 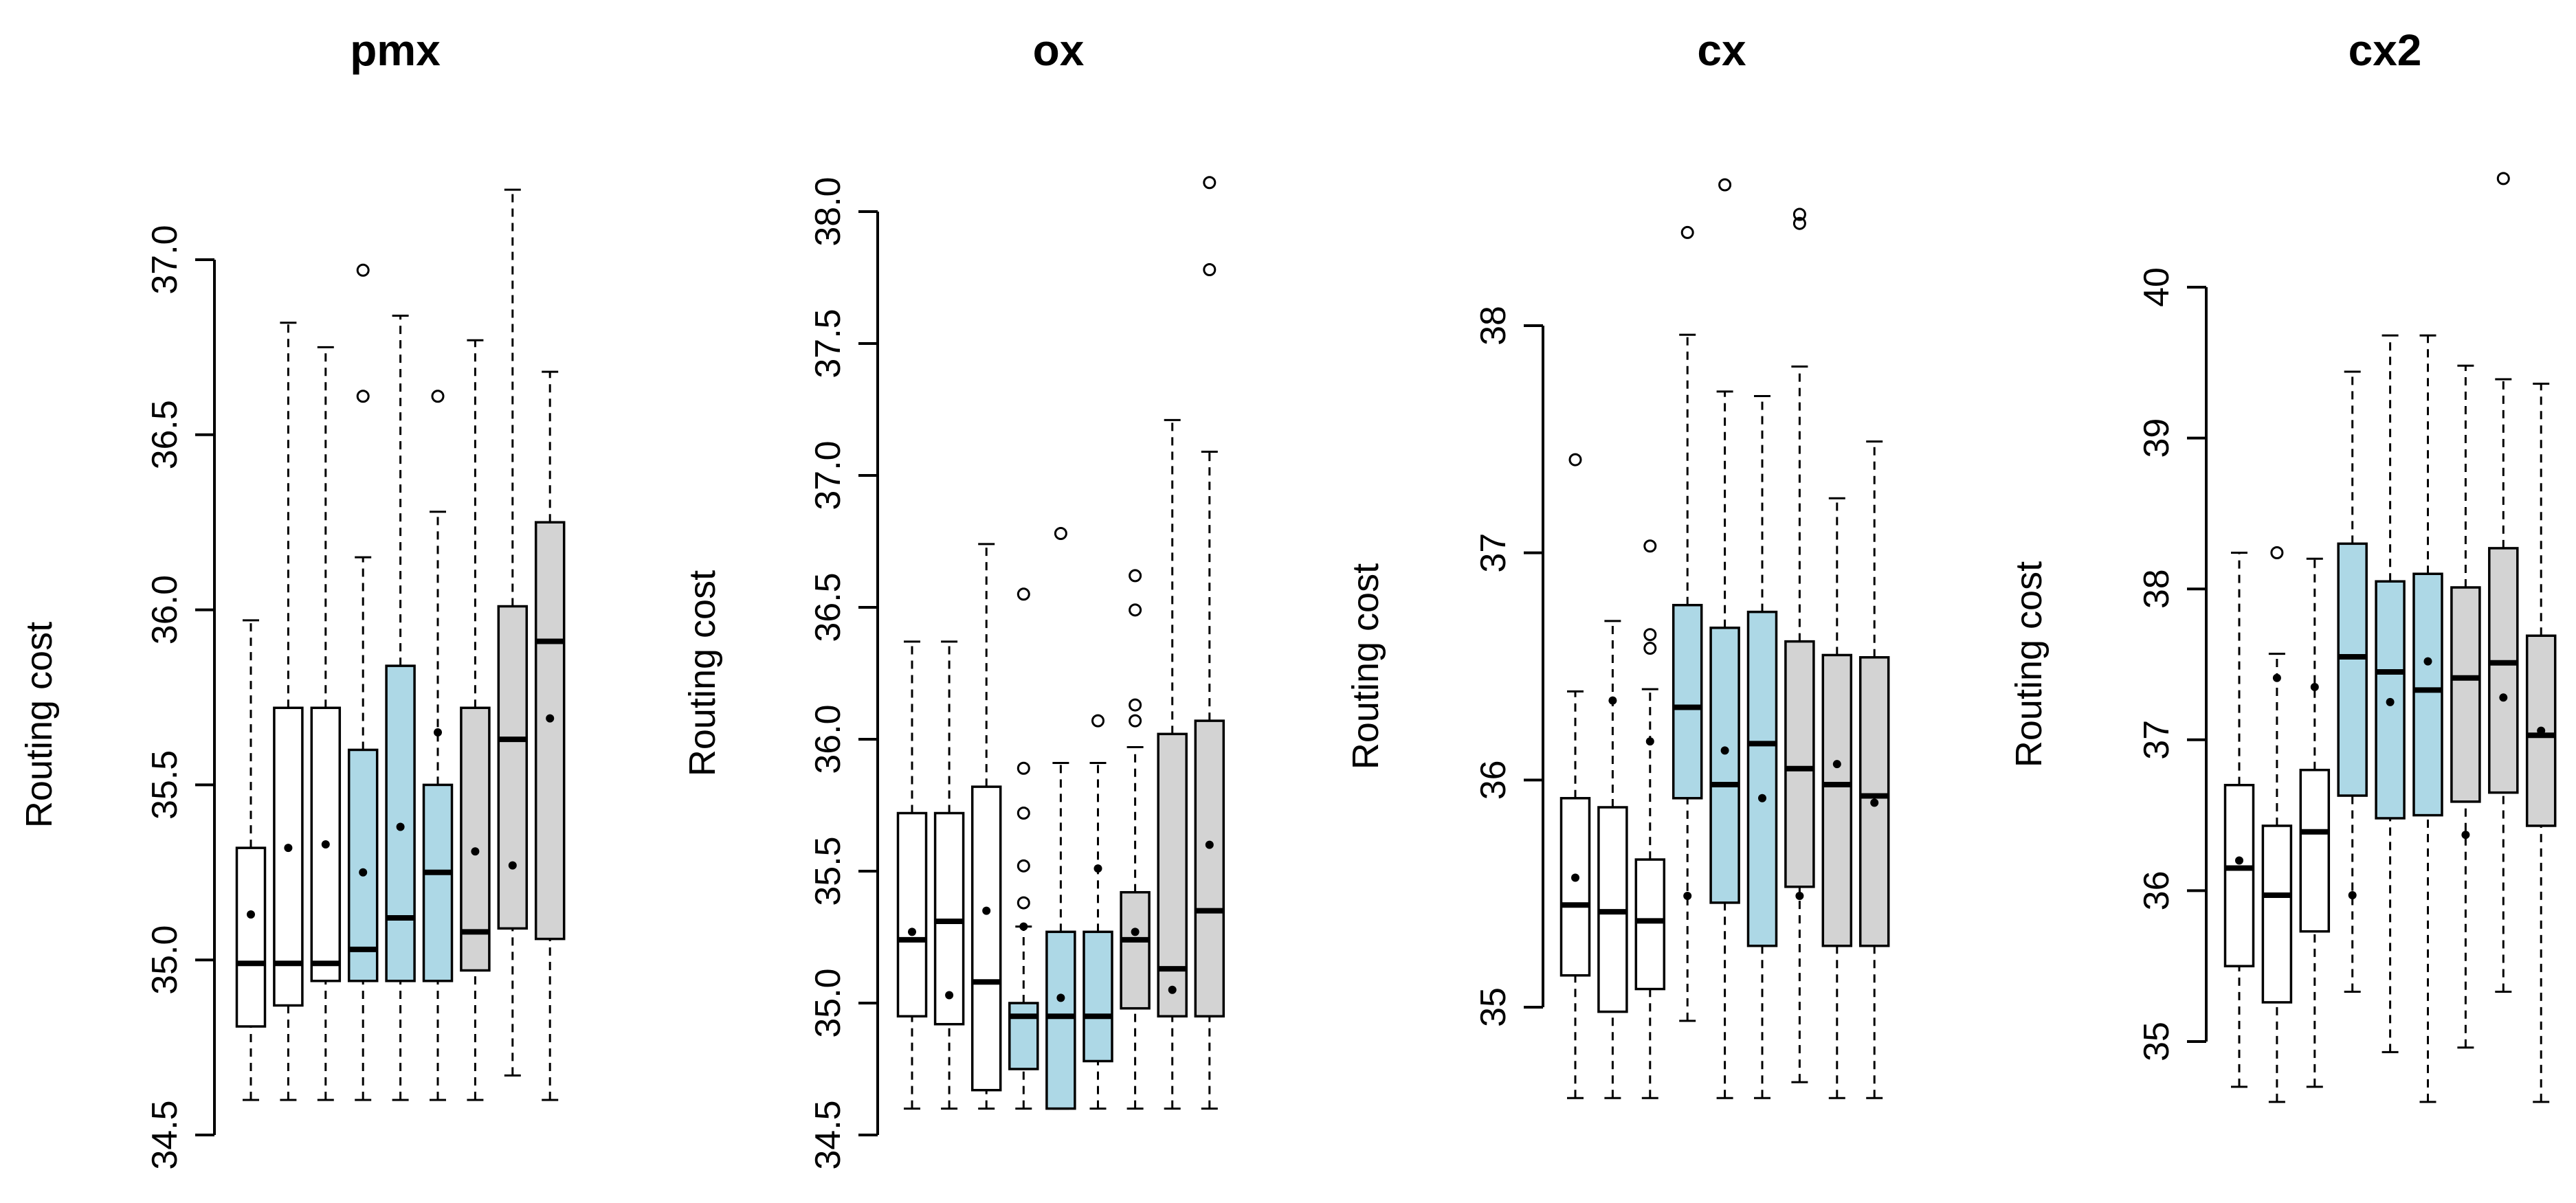 What do you see at coordinates (2385, 50) in the screenshot?
I see `panel-title: cx2` at bounding box center [2385, 50].